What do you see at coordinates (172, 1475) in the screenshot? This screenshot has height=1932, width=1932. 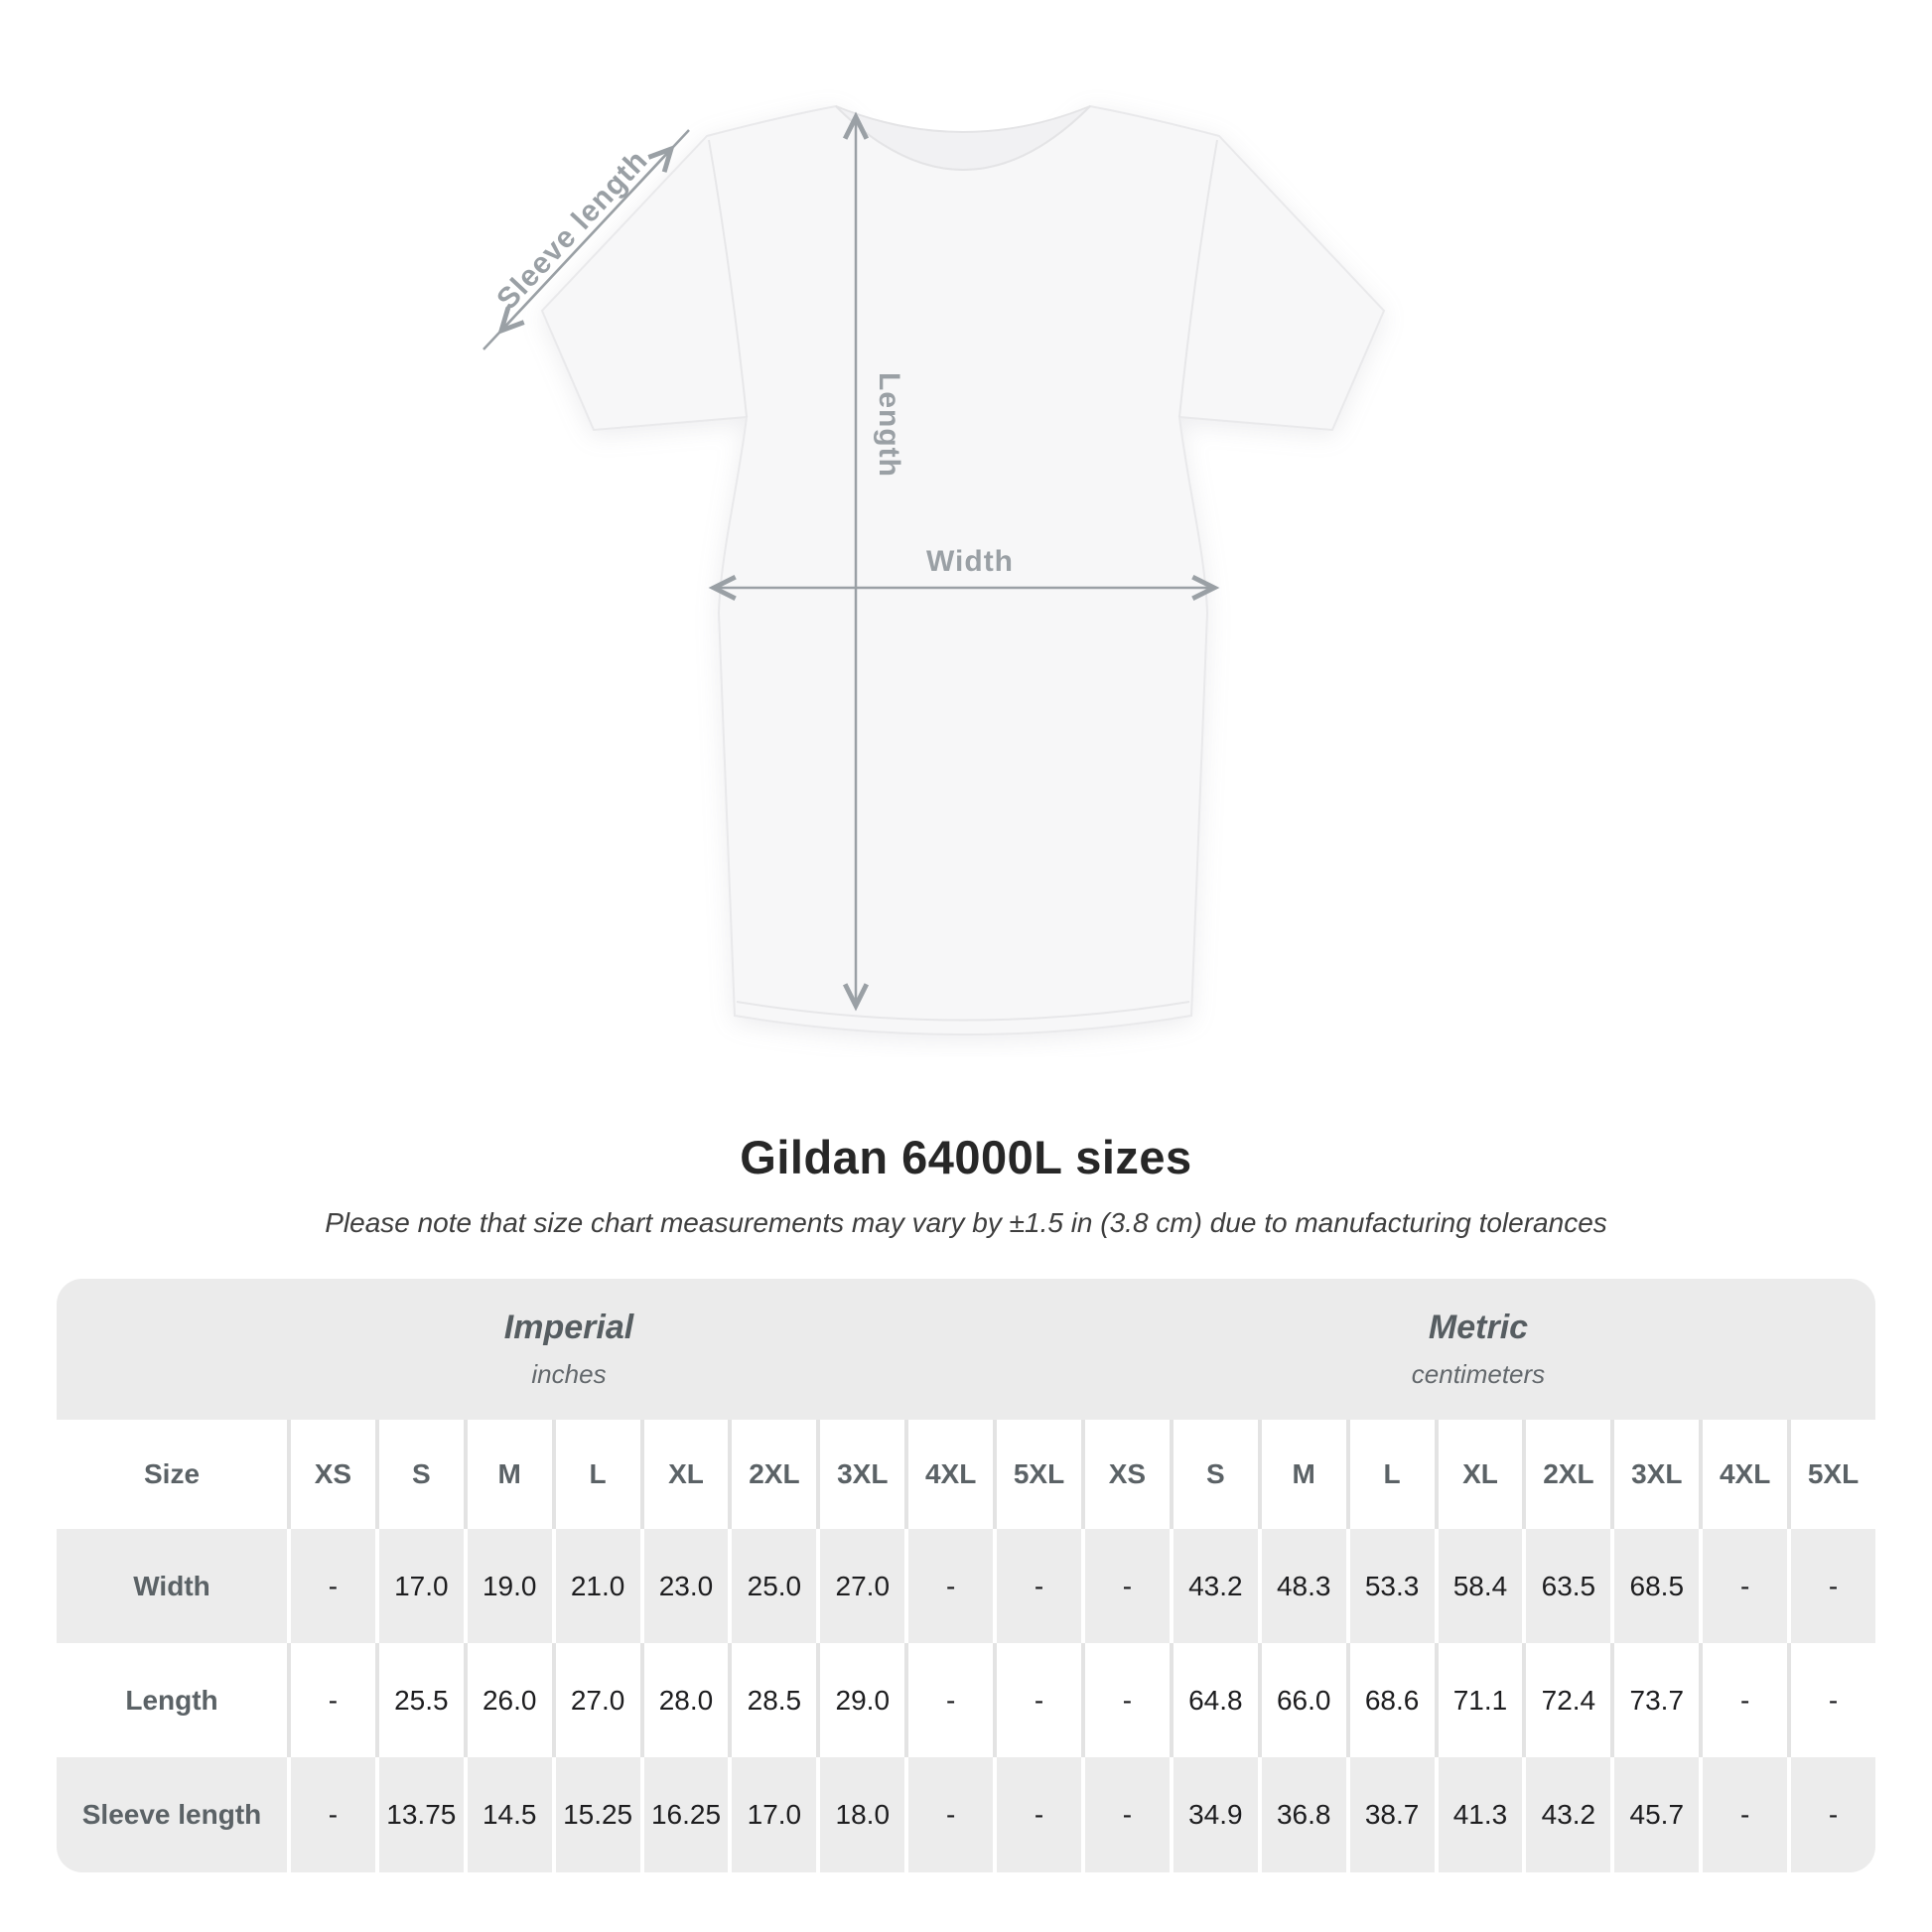 I see `size-column-header: Size` at bounding box center [172, 1475].